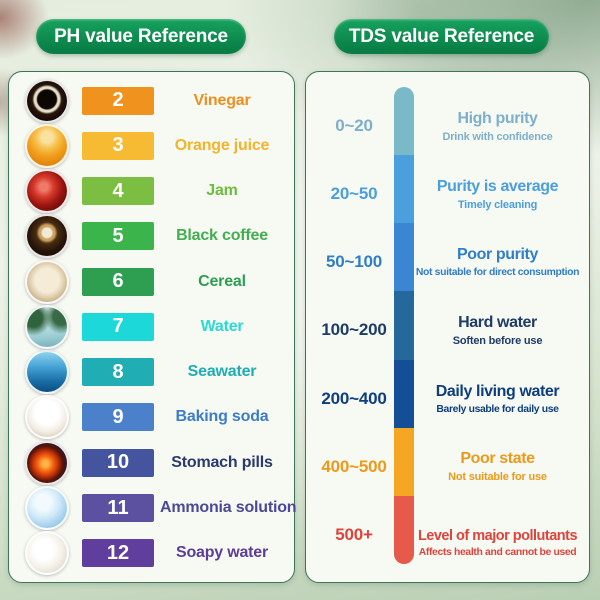 The height and width of the screenshot is (600, 600). I want to click on ph-value: 4, so click(118, 190).